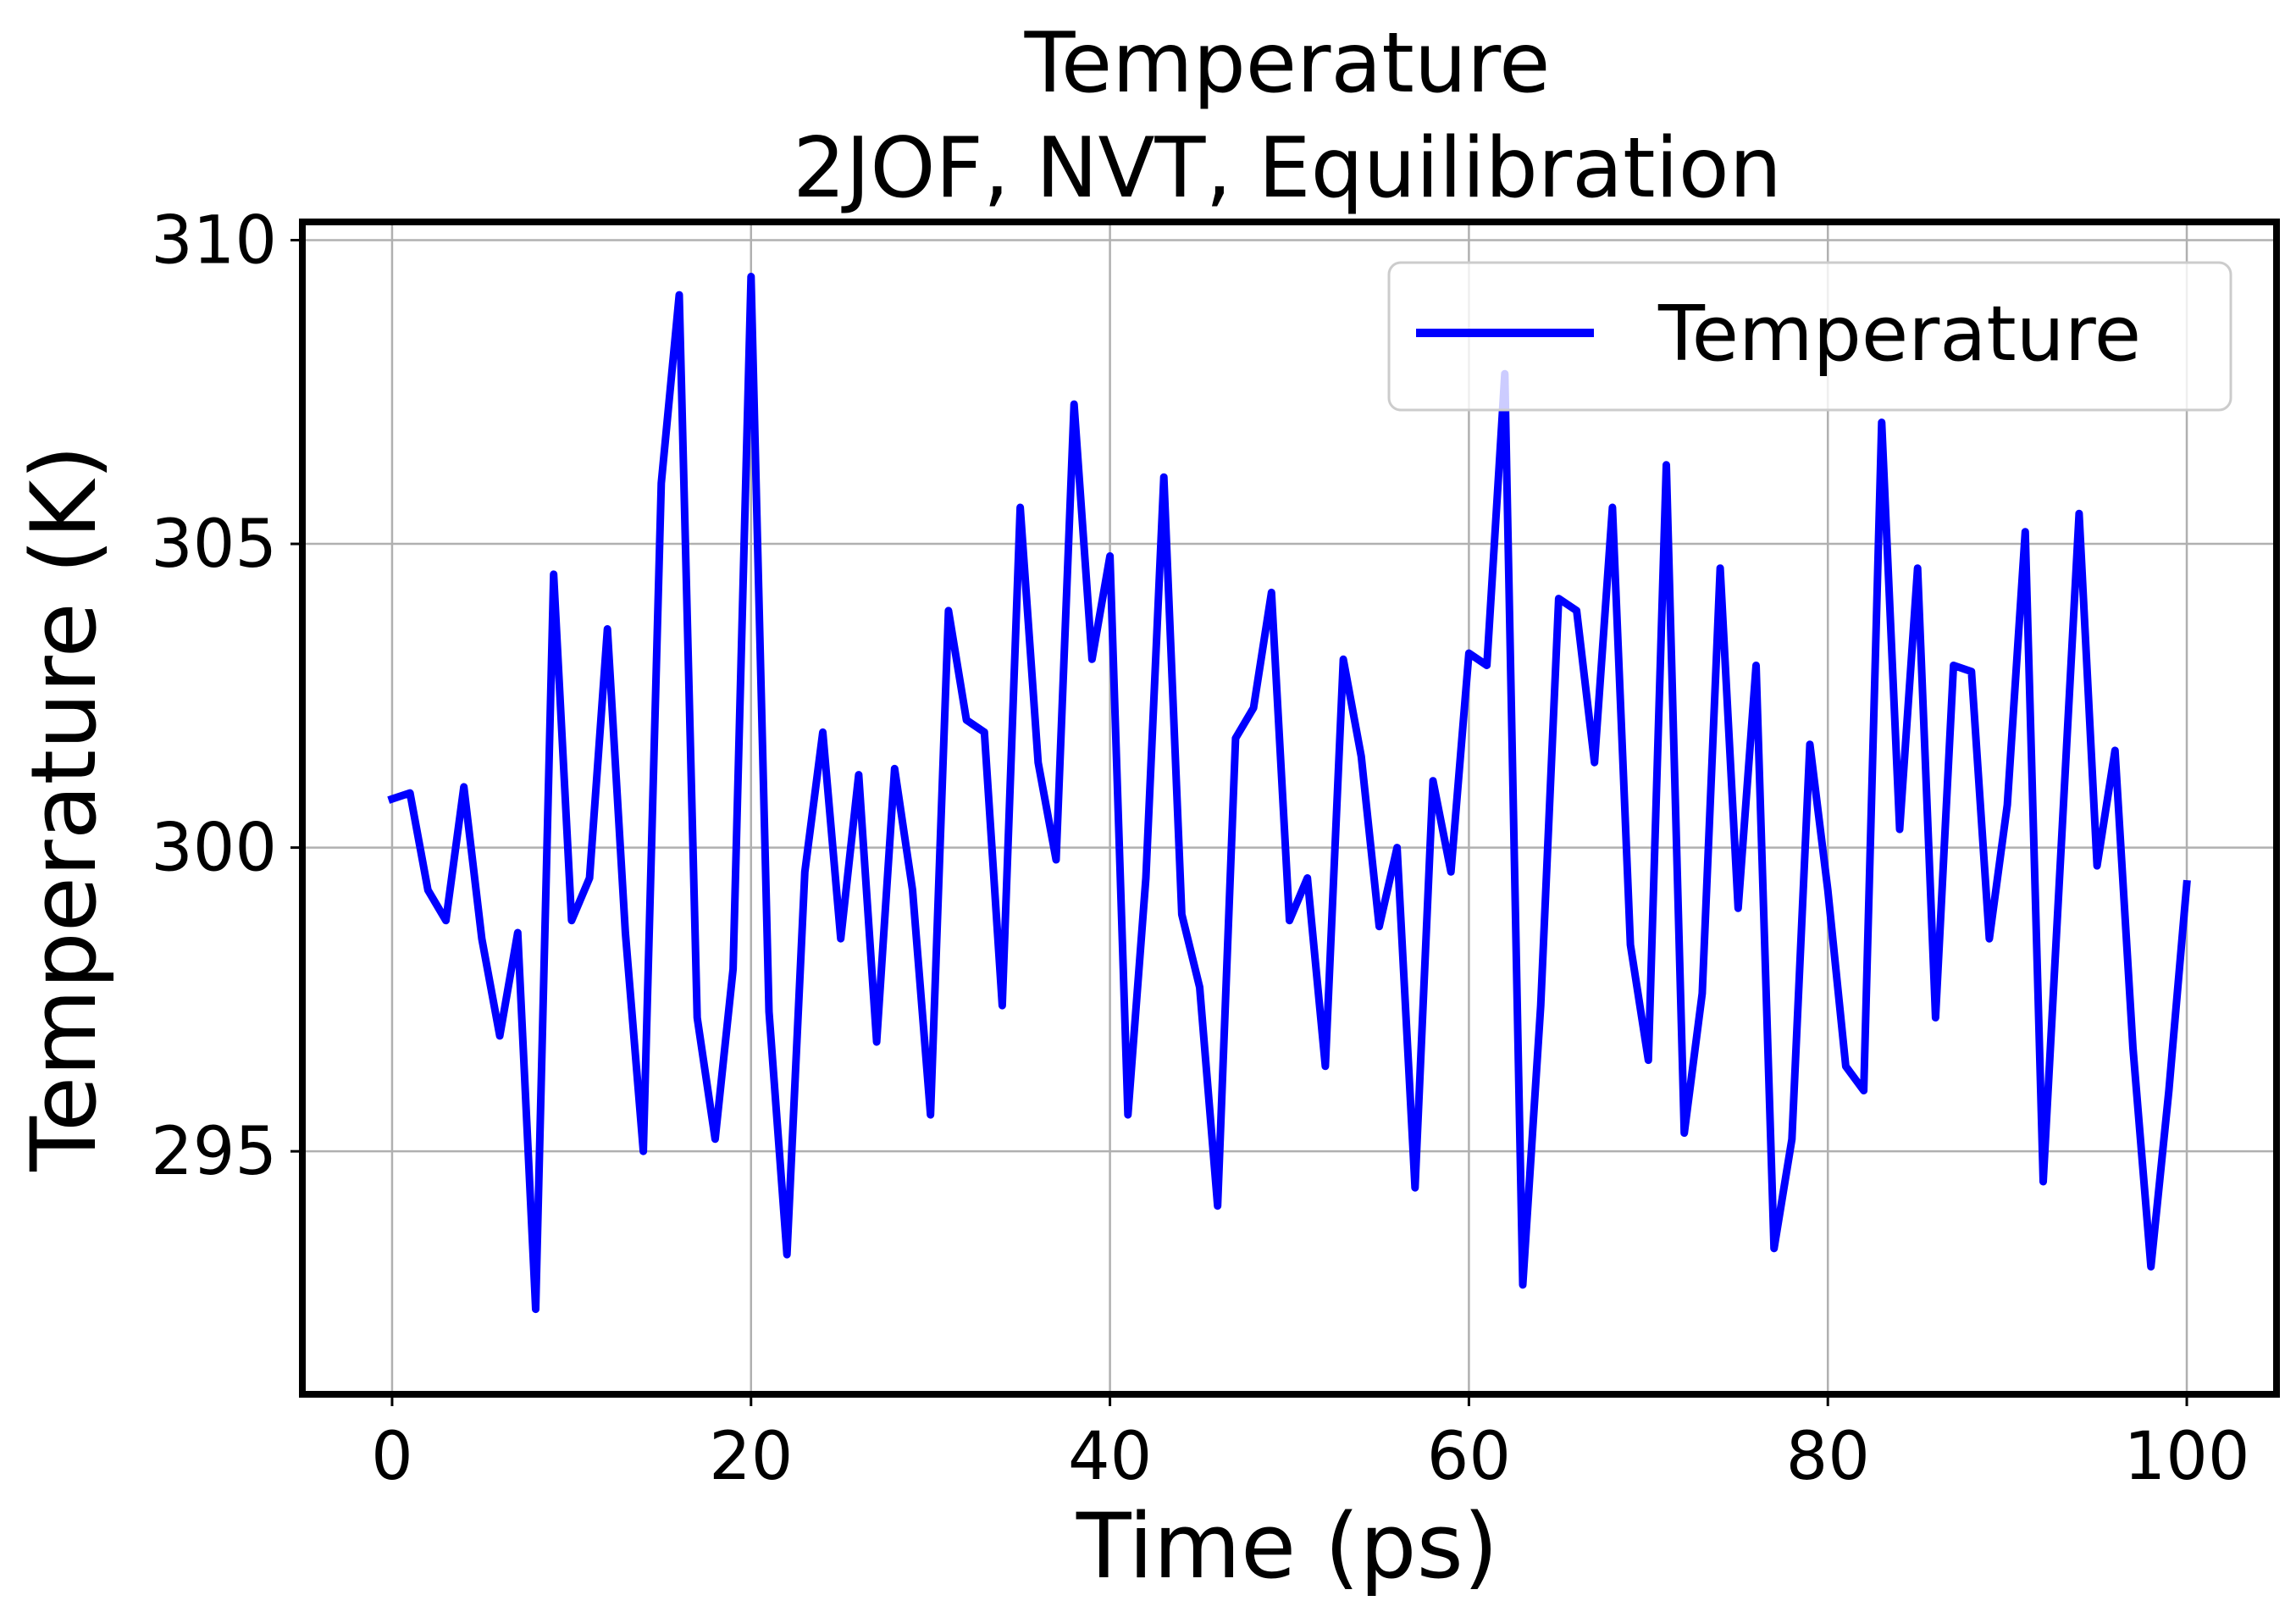 The height and width of the screenshot is (1623, 2296). Describe the element at coordinates (1287, 1546) in the screenshot. I see `x-axis-label: Time (ps)` at that location.